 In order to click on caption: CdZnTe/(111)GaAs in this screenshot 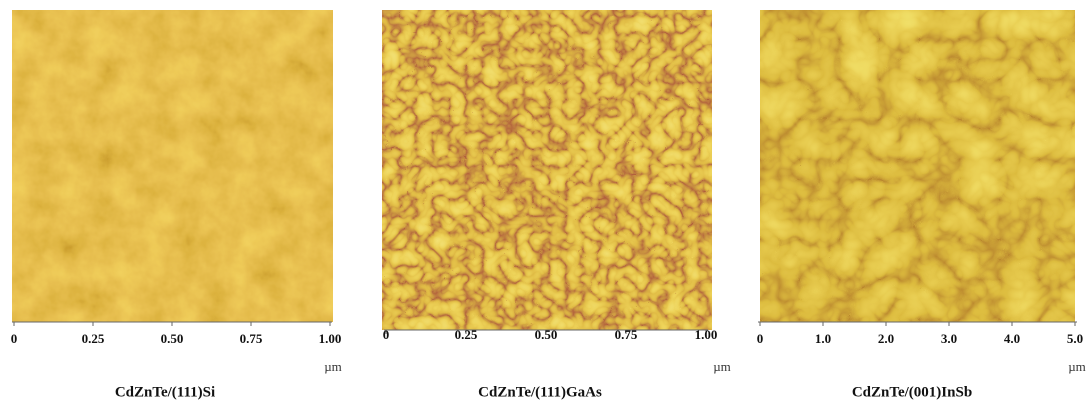, I will do `click(540, 392)`.